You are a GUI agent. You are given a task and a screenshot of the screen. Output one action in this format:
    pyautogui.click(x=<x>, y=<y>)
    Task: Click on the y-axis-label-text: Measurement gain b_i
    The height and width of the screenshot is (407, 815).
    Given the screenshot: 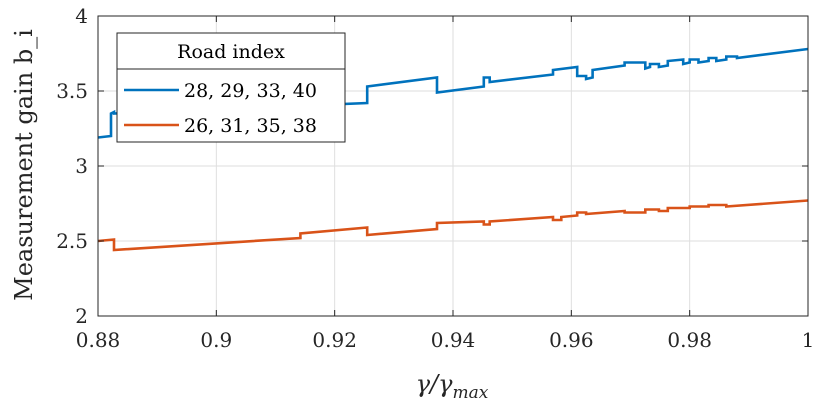 What is the action you would take?
    pyautogui.click(x=24, y=165)
    